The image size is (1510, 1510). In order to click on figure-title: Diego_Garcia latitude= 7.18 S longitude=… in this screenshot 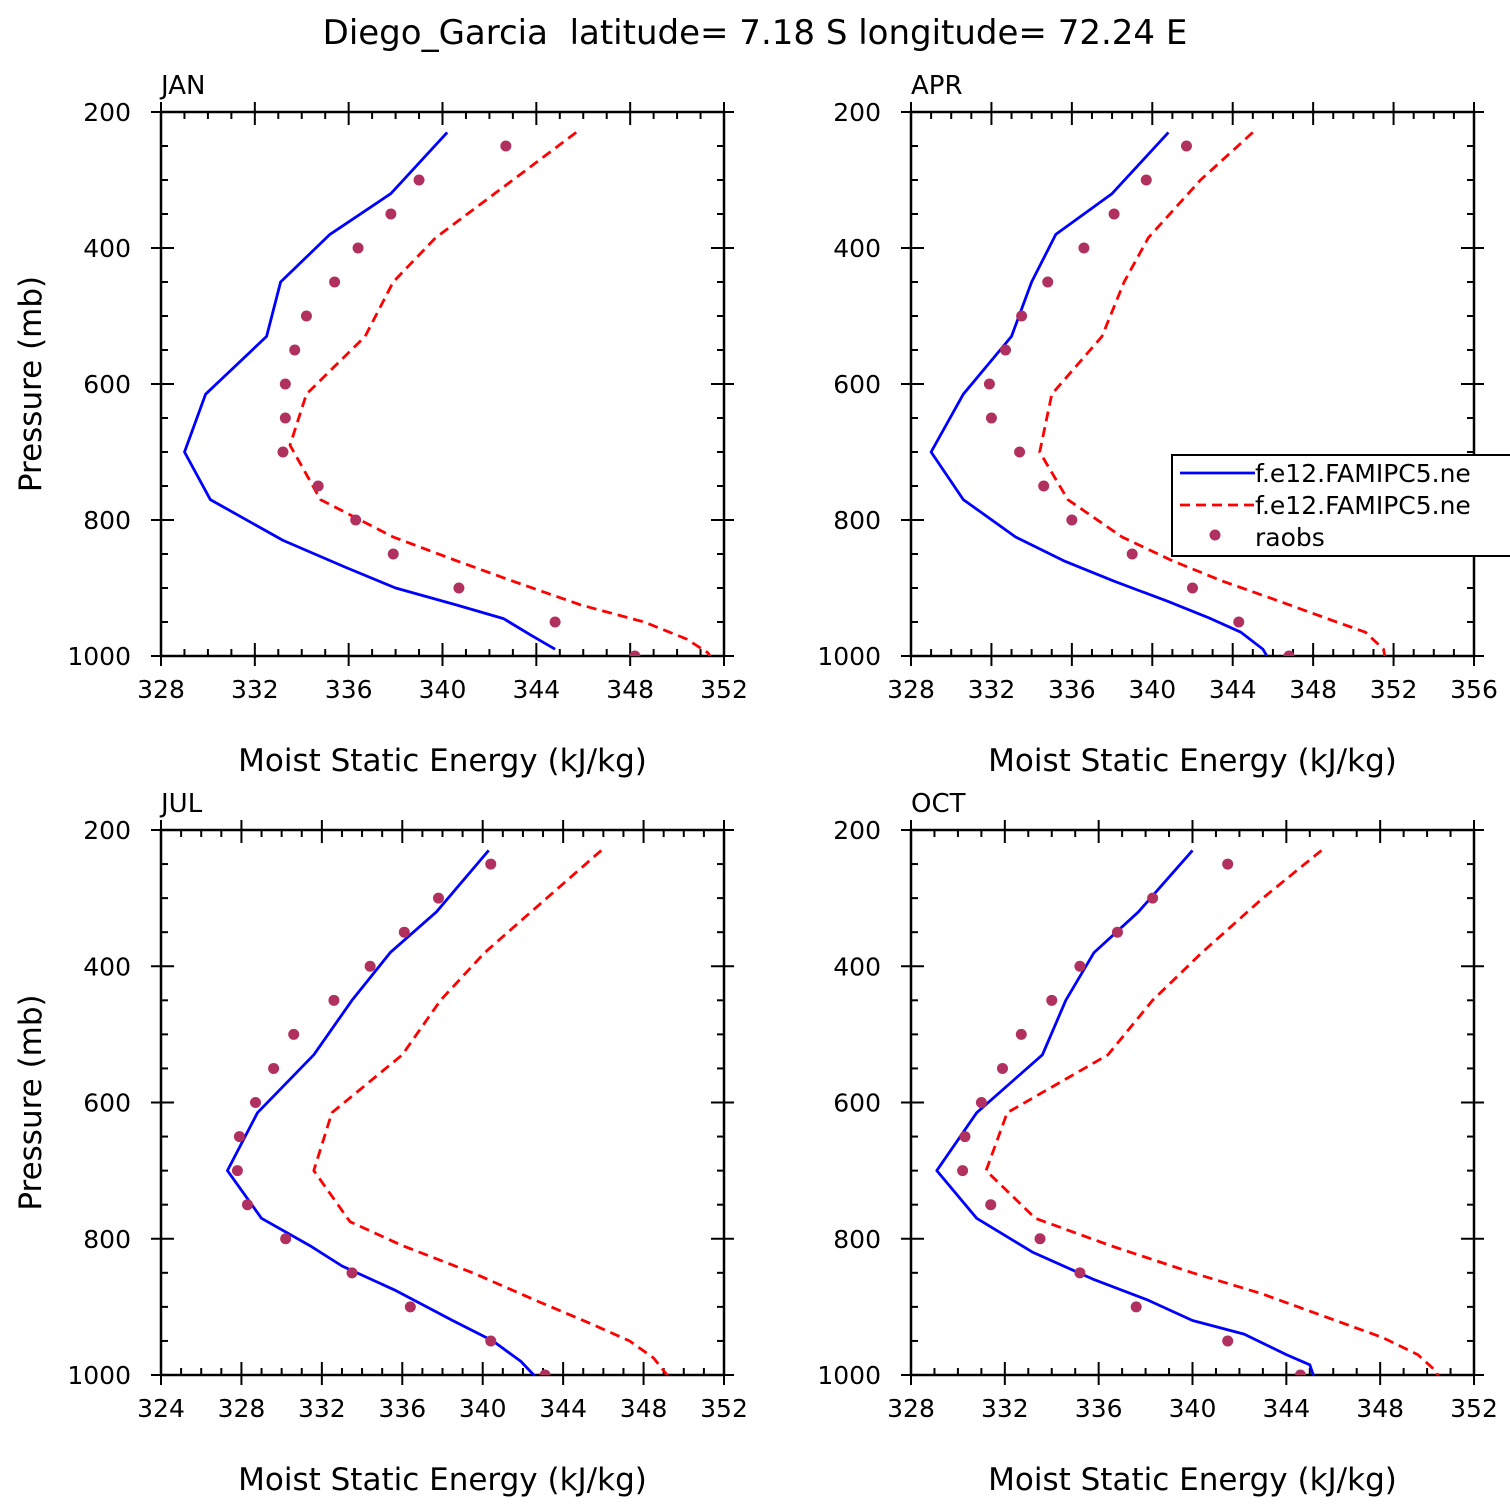, I will do `click(755, 33)`.